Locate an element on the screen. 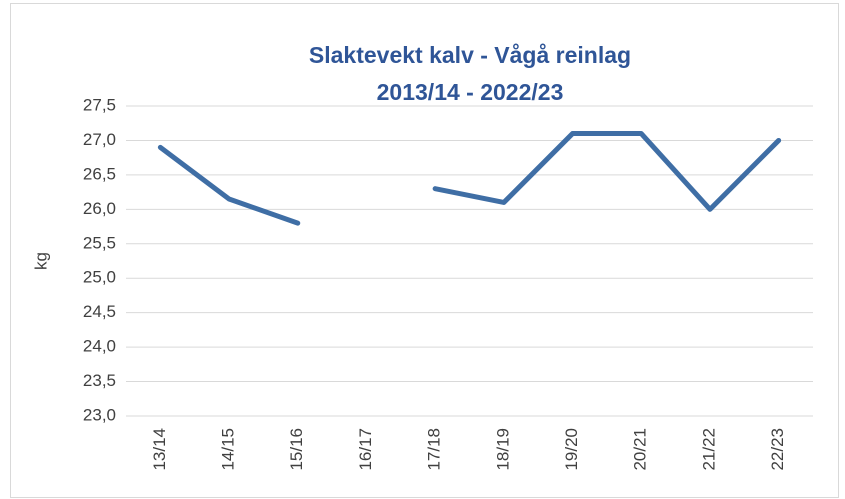 The image size is (845, 499). y-tick-label: 24,0 is located at coordinates (99, 346).